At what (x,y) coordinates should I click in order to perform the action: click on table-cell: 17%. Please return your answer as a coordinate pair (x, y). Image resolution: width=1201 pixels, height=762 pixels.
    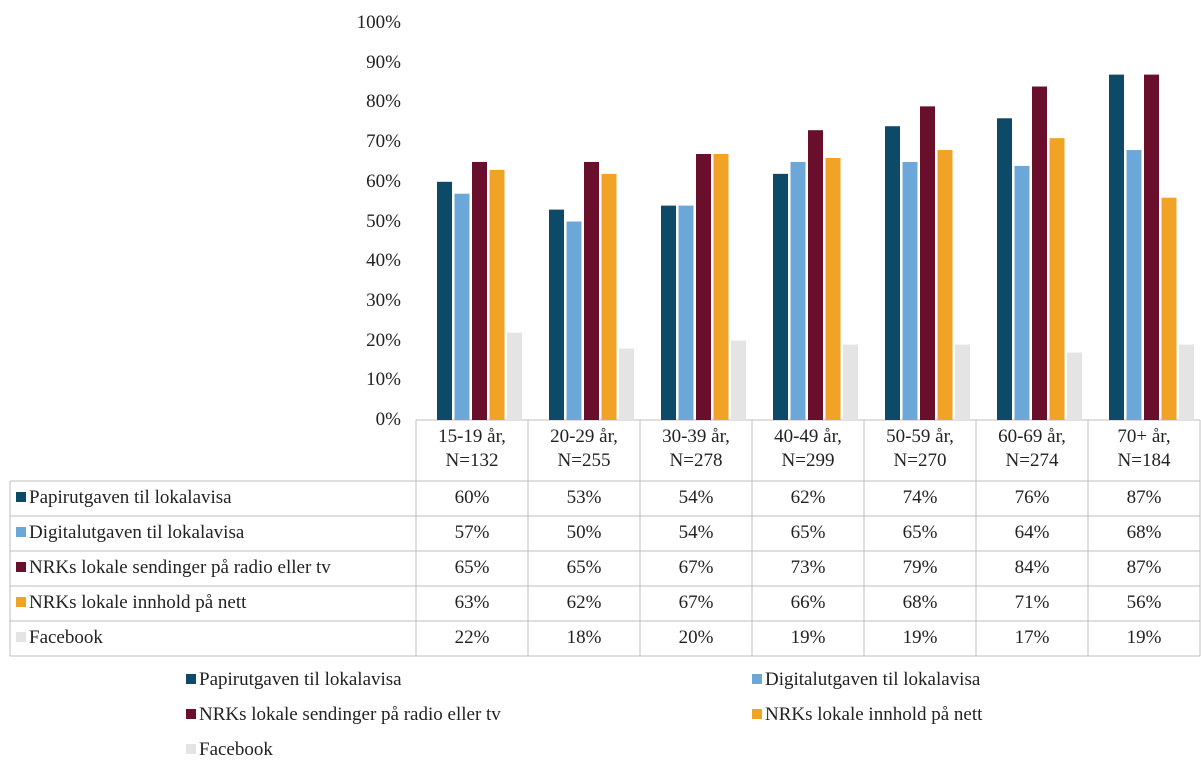
    Looking at the image, I should click on (1032, 637).